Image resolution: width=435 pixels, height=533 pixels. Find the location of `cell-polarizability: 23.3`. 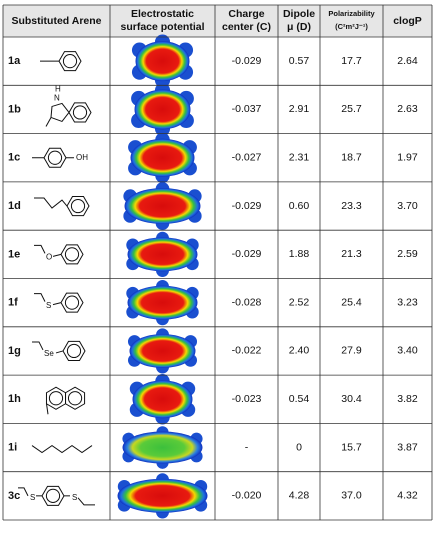

cell-polarizability: 23.3 is located at coordinates (351, 206).